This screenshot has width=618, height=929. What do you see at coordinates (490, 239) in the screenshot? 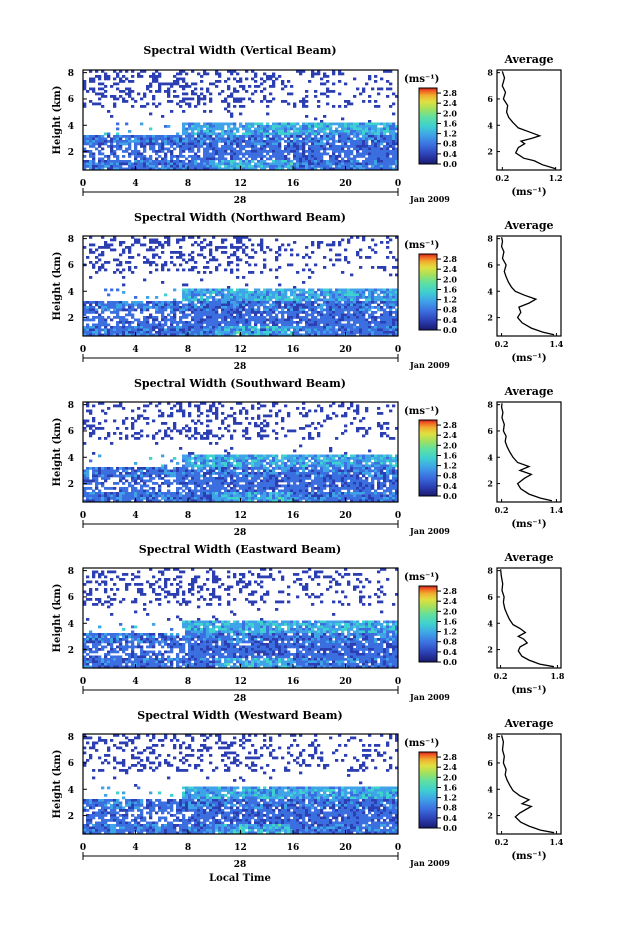
I see `average-y-tick-label: 8` at bounding box center [490, 239].